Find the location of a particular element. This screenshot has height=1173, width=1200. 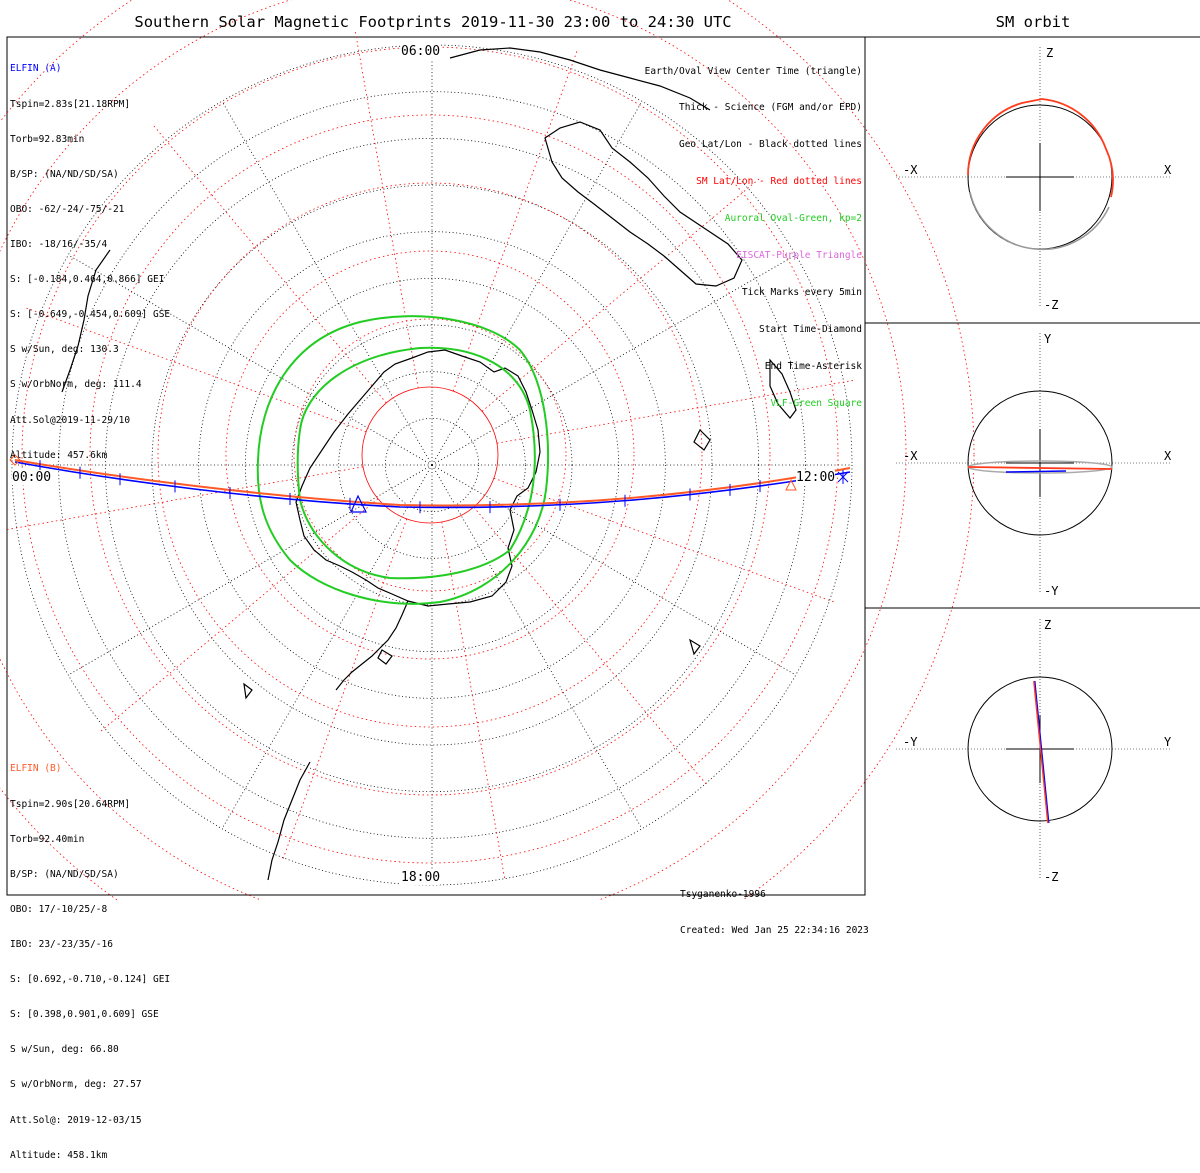

elfin-a-attsol: Att.Sol@2019-11-29/10 is located at coordinates (70, 420).